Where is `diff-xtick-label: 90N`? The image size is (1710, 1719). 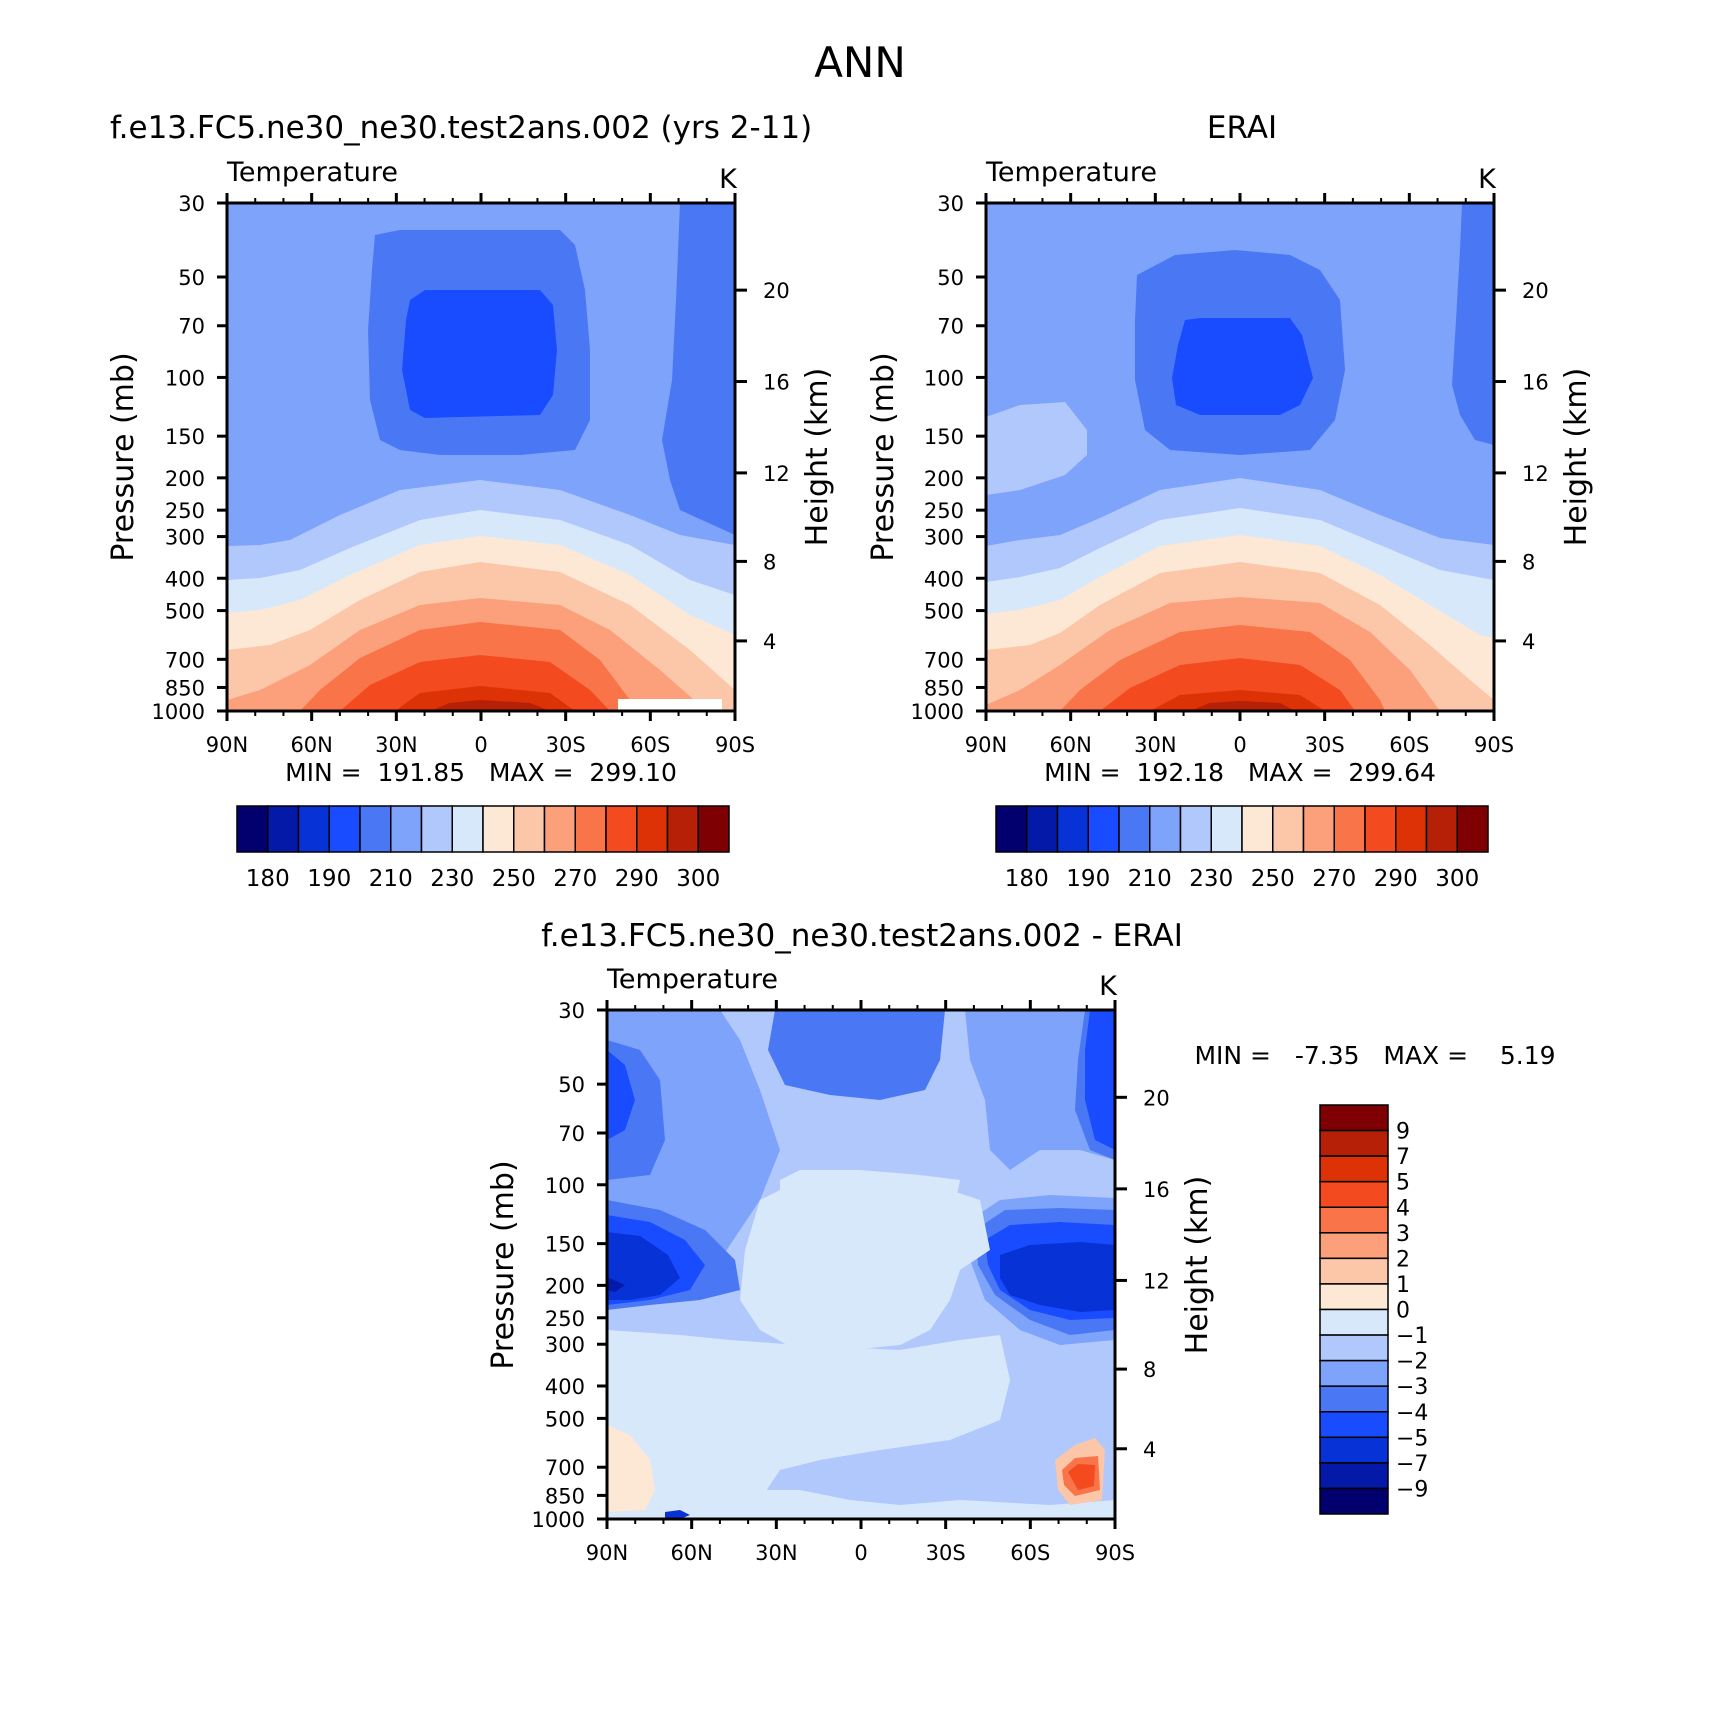
diff-xtick-label: 90N is located at coordinates (607, 1553).